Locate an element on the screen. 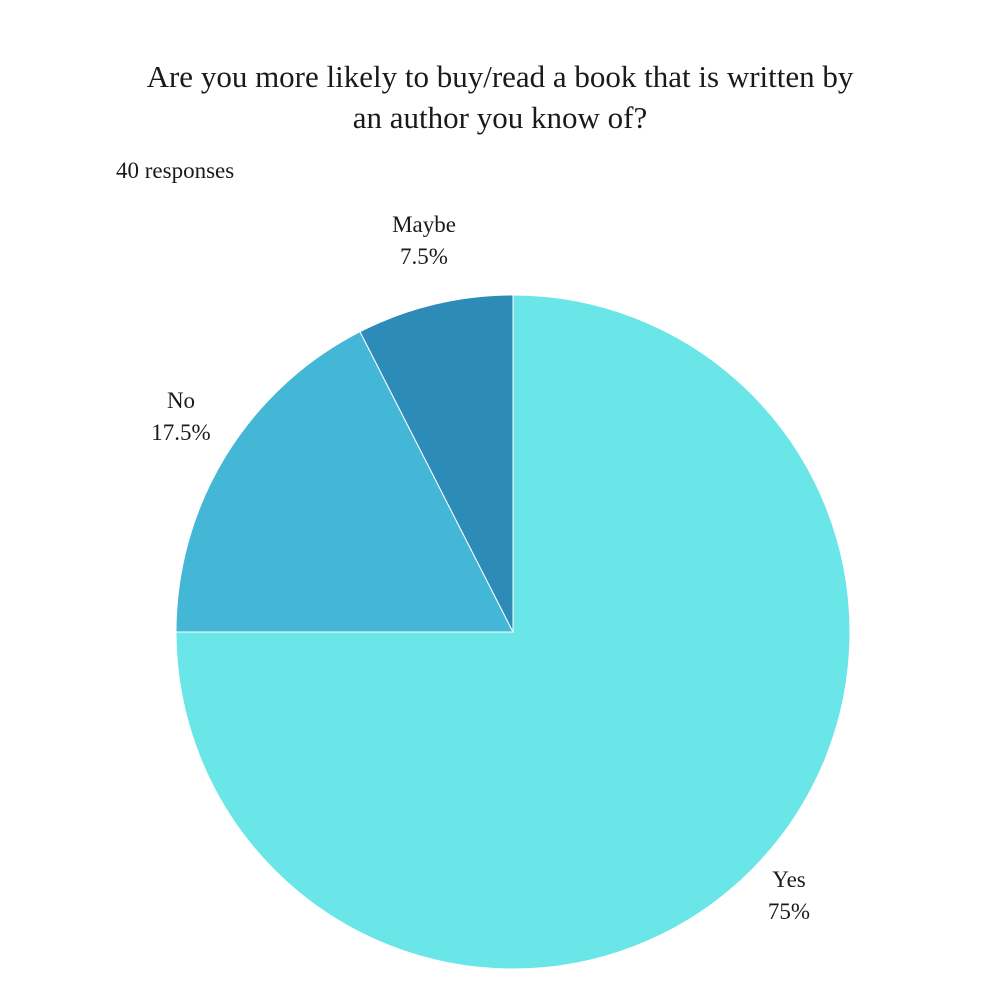  slice-label-maybe: Maybe is located at coordinates (424, 224).